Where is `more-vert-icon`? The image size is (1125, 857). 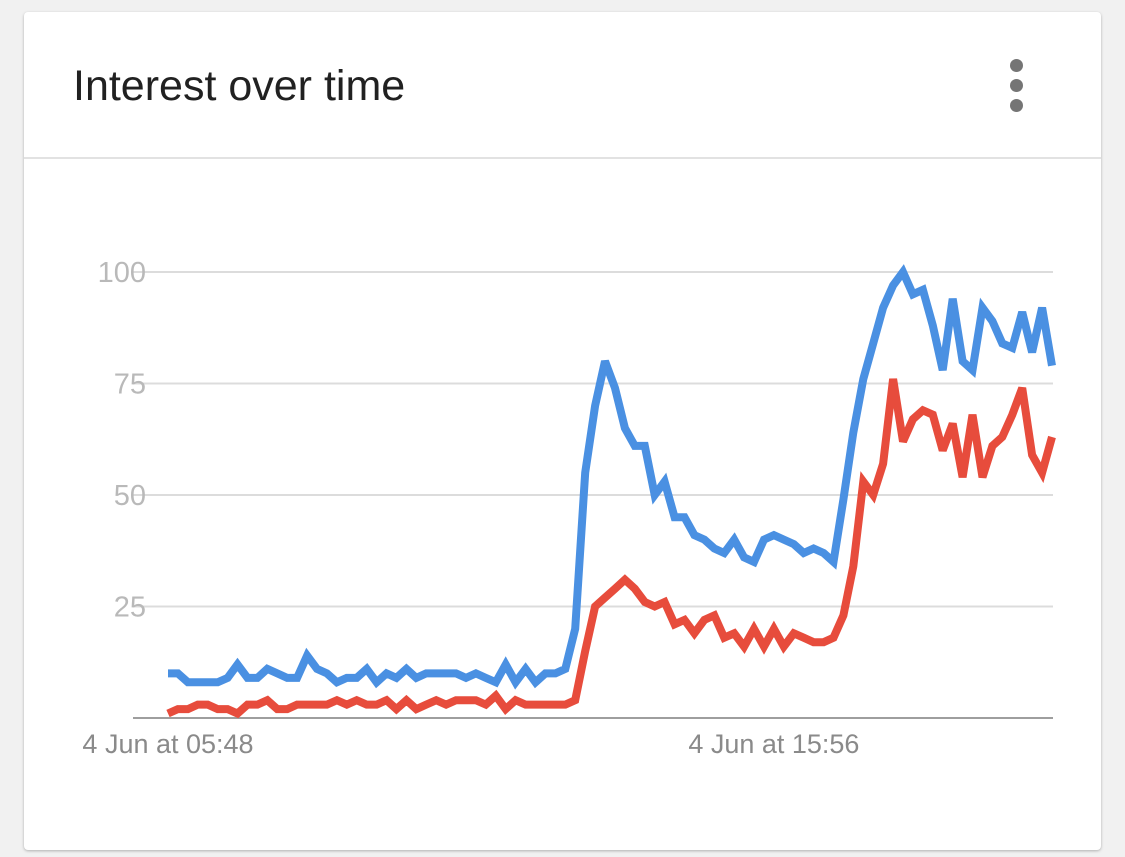
more-vert-icon is located at coordinates (1016, 65).